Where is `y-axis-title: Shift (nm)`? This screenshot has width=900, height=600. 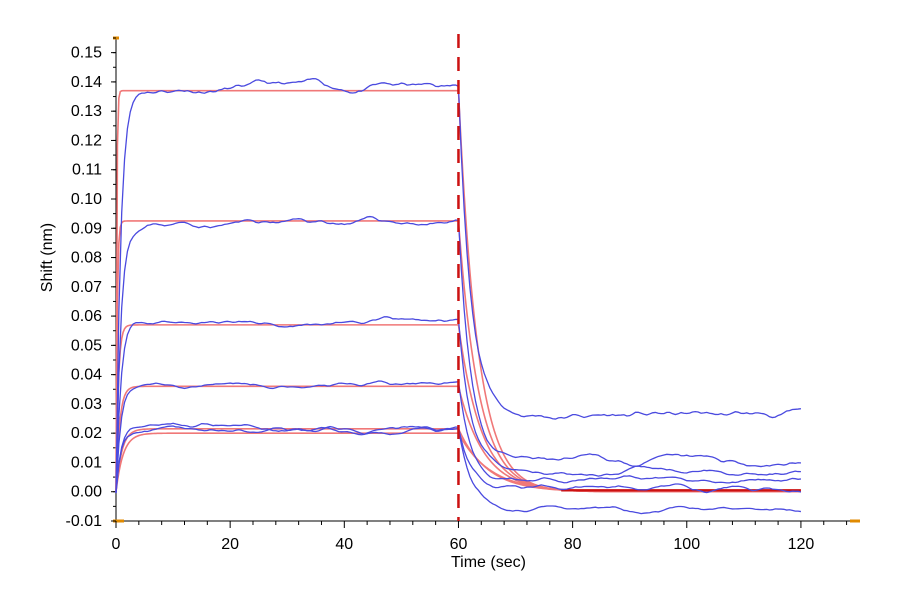 y-axis-title: Shift (nm) is located at coordinates (47, 257).